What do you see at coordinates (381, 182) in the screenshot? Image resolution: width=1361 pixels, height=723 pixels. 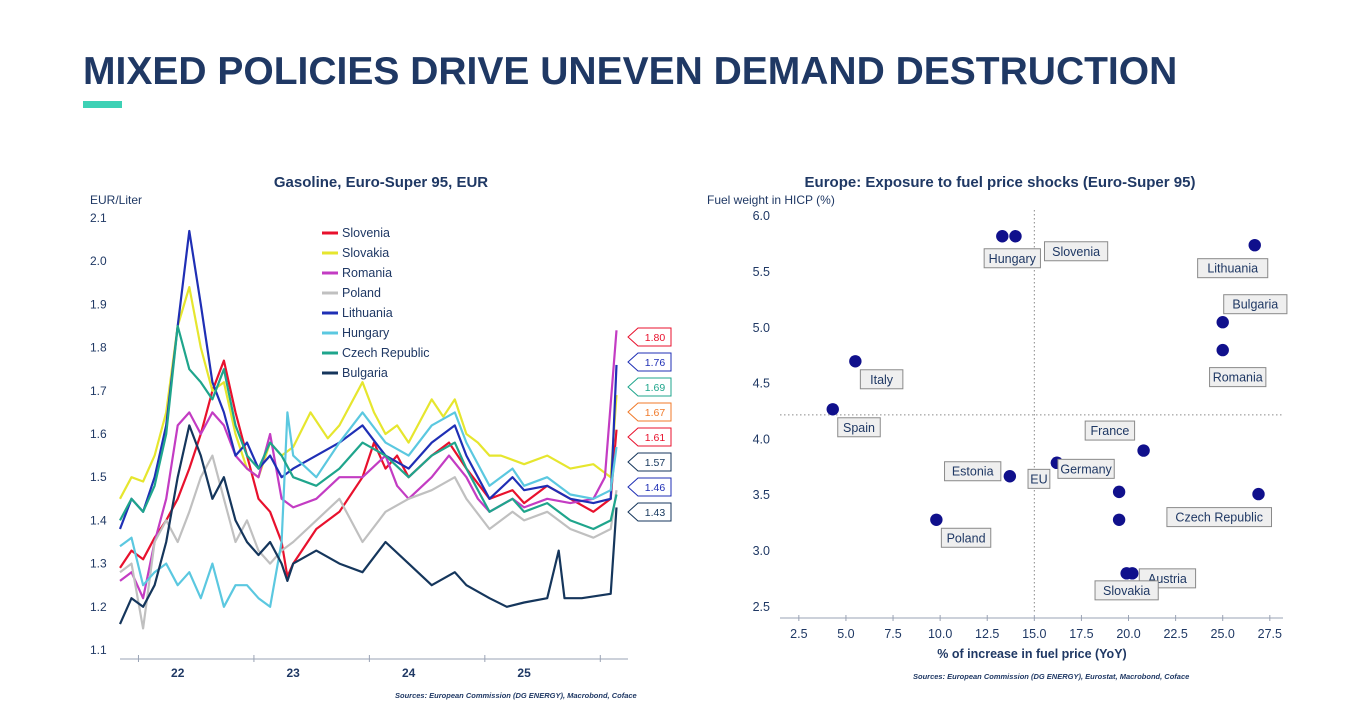 I see `line-chart-title: Gasoline, Euro-Super 95, EUR` at bounding box center [381, 182].